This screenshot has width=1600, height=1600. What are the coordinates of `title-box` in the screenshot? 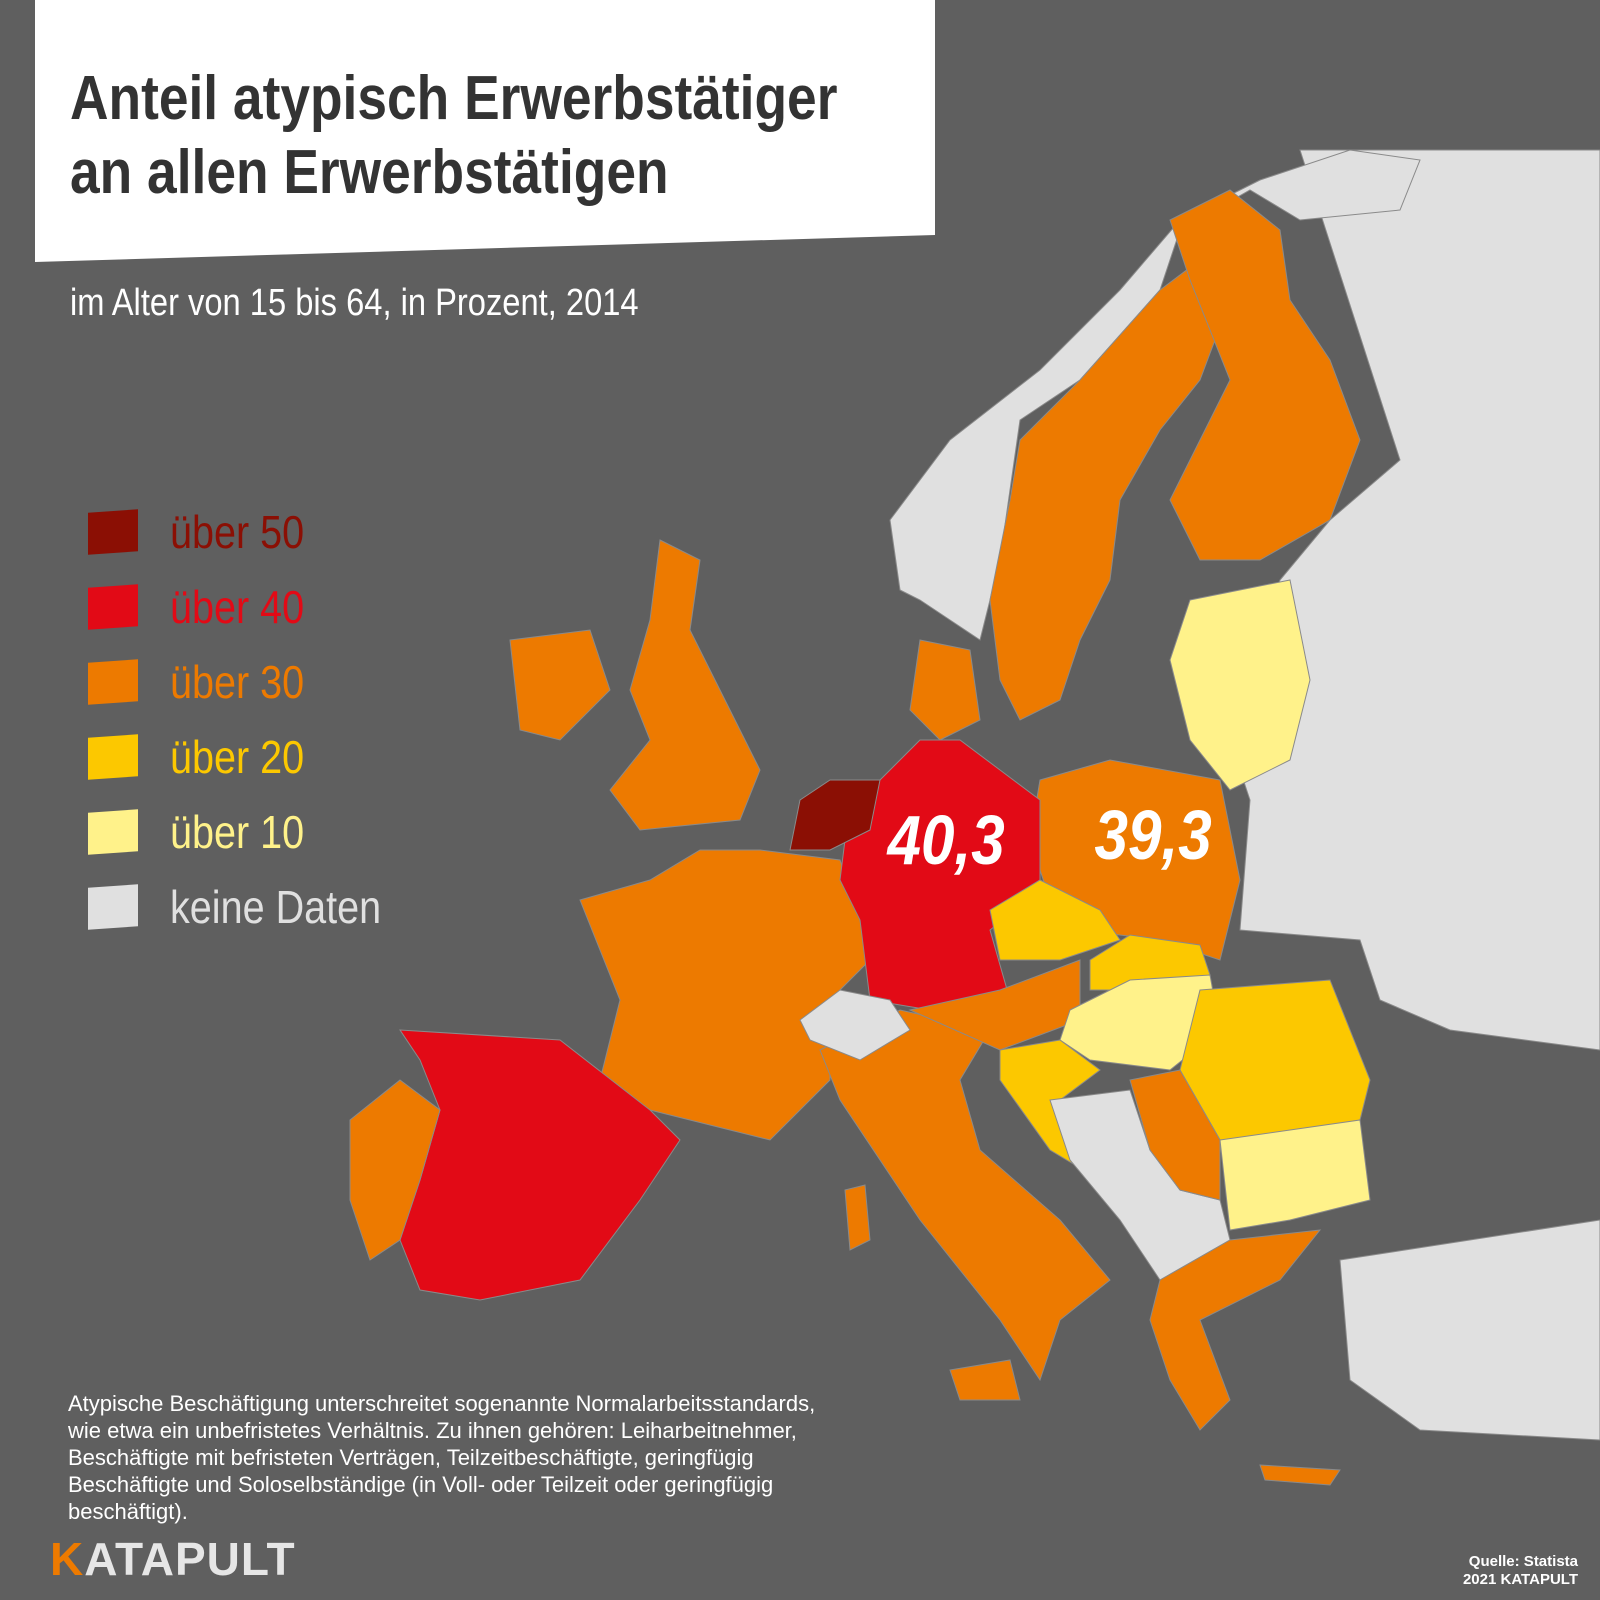 It's located at (485, 131).